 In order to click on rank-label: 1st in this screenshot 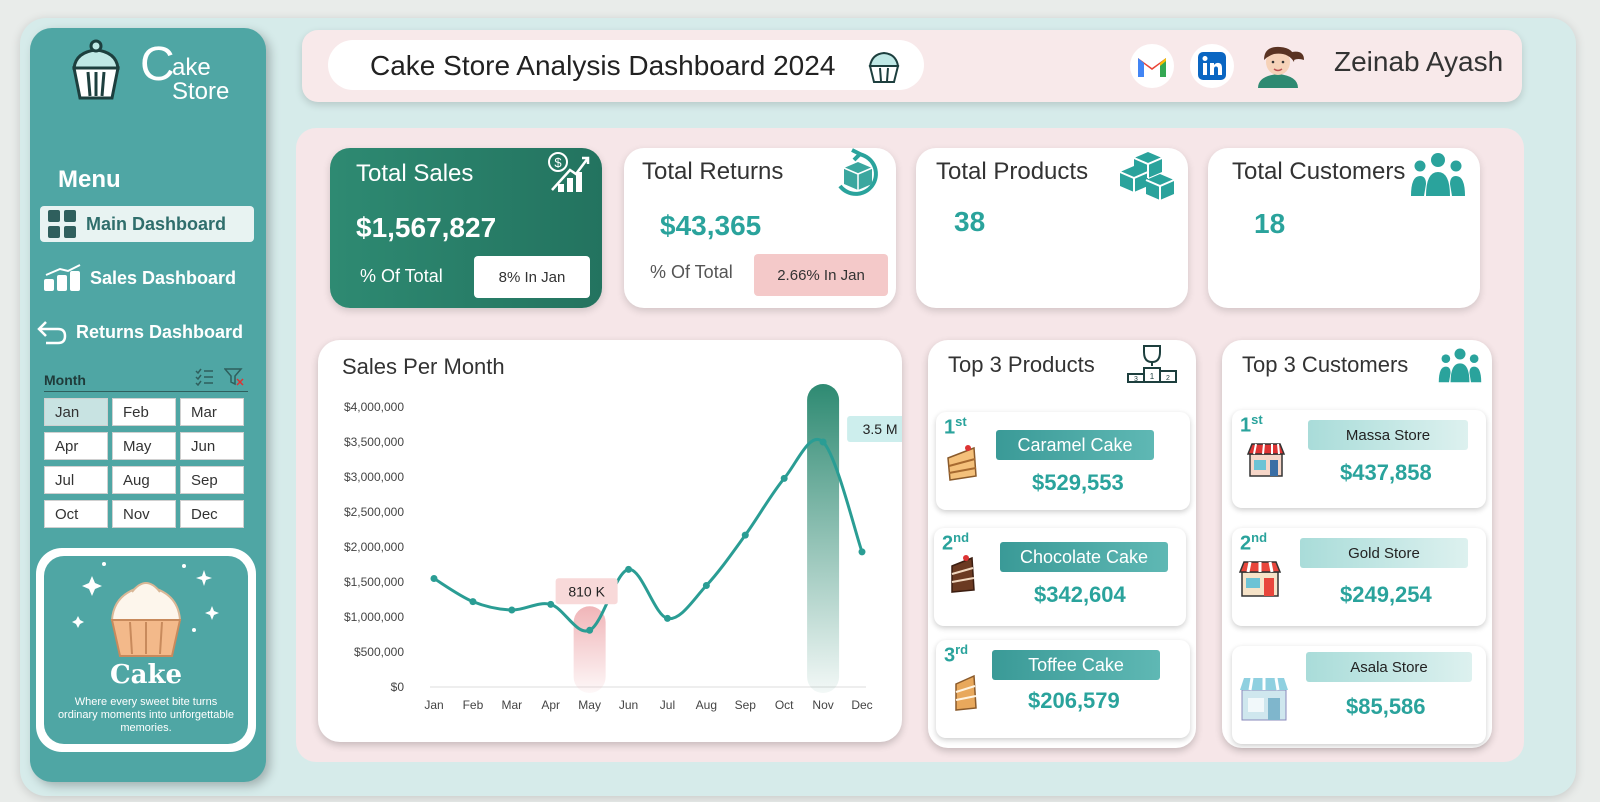, I will do `click(955, 426)`.